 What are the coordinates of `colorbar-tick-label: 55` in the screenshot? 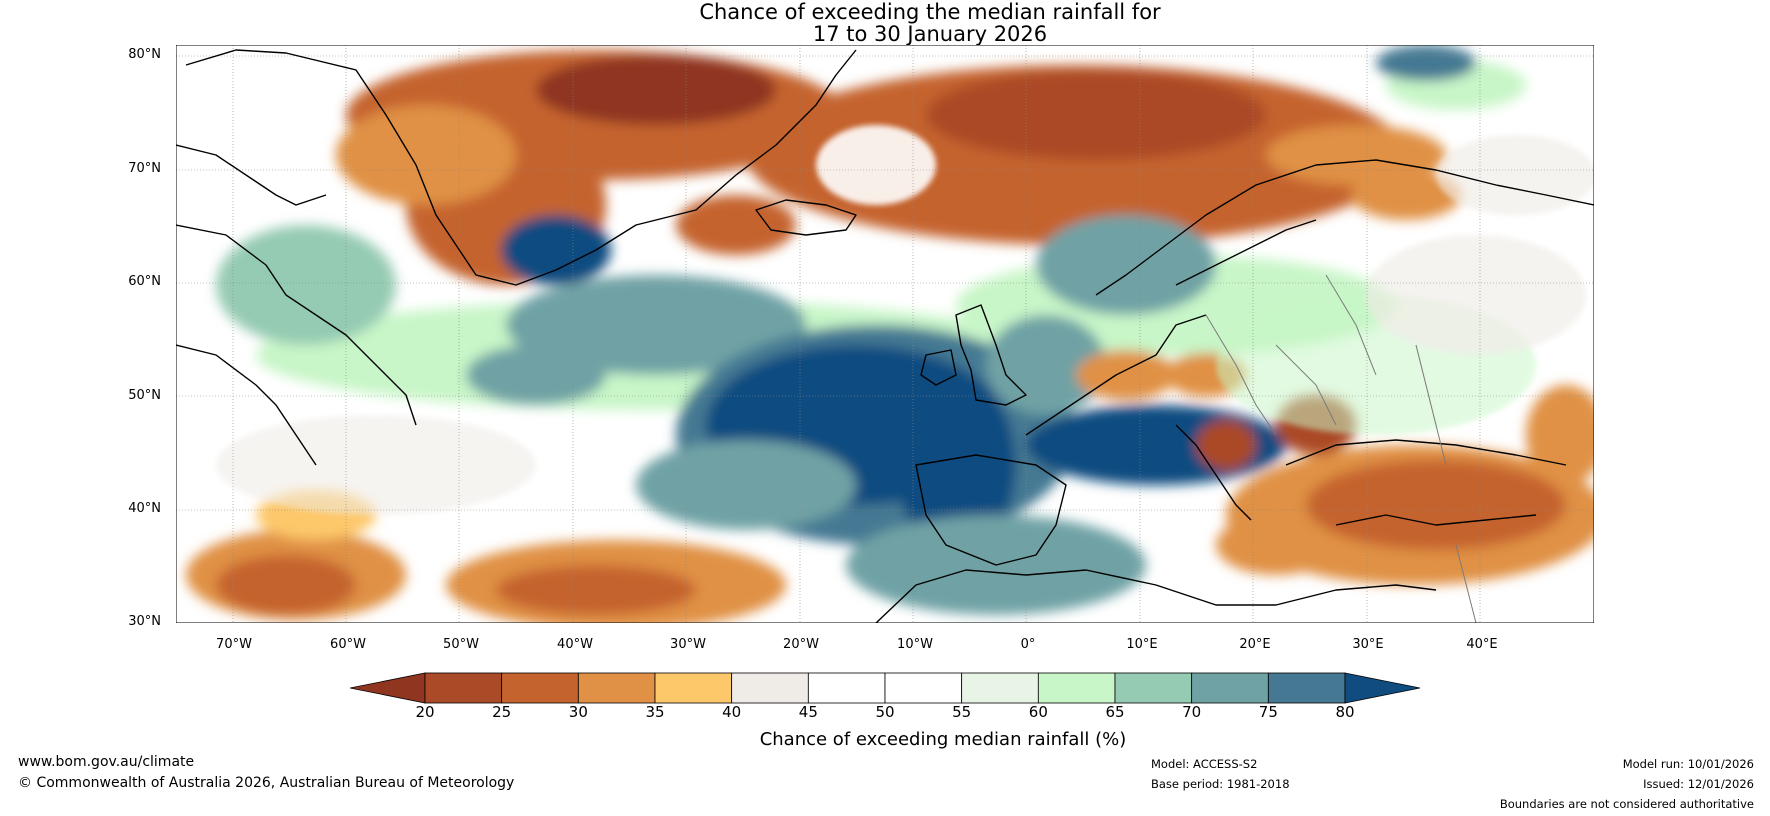 It's located at (962, 712).